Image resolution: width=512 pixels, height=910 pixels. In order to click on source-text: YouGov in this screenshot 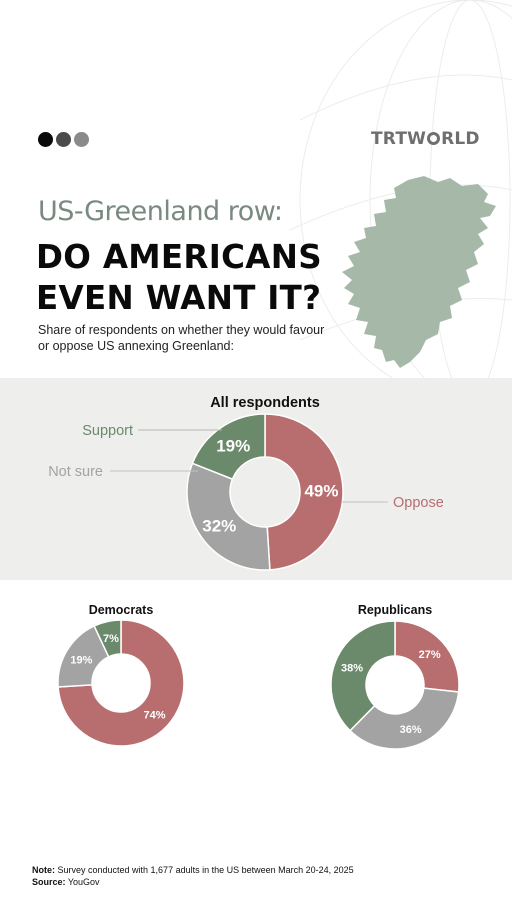, I will do `click(82, 882)`.